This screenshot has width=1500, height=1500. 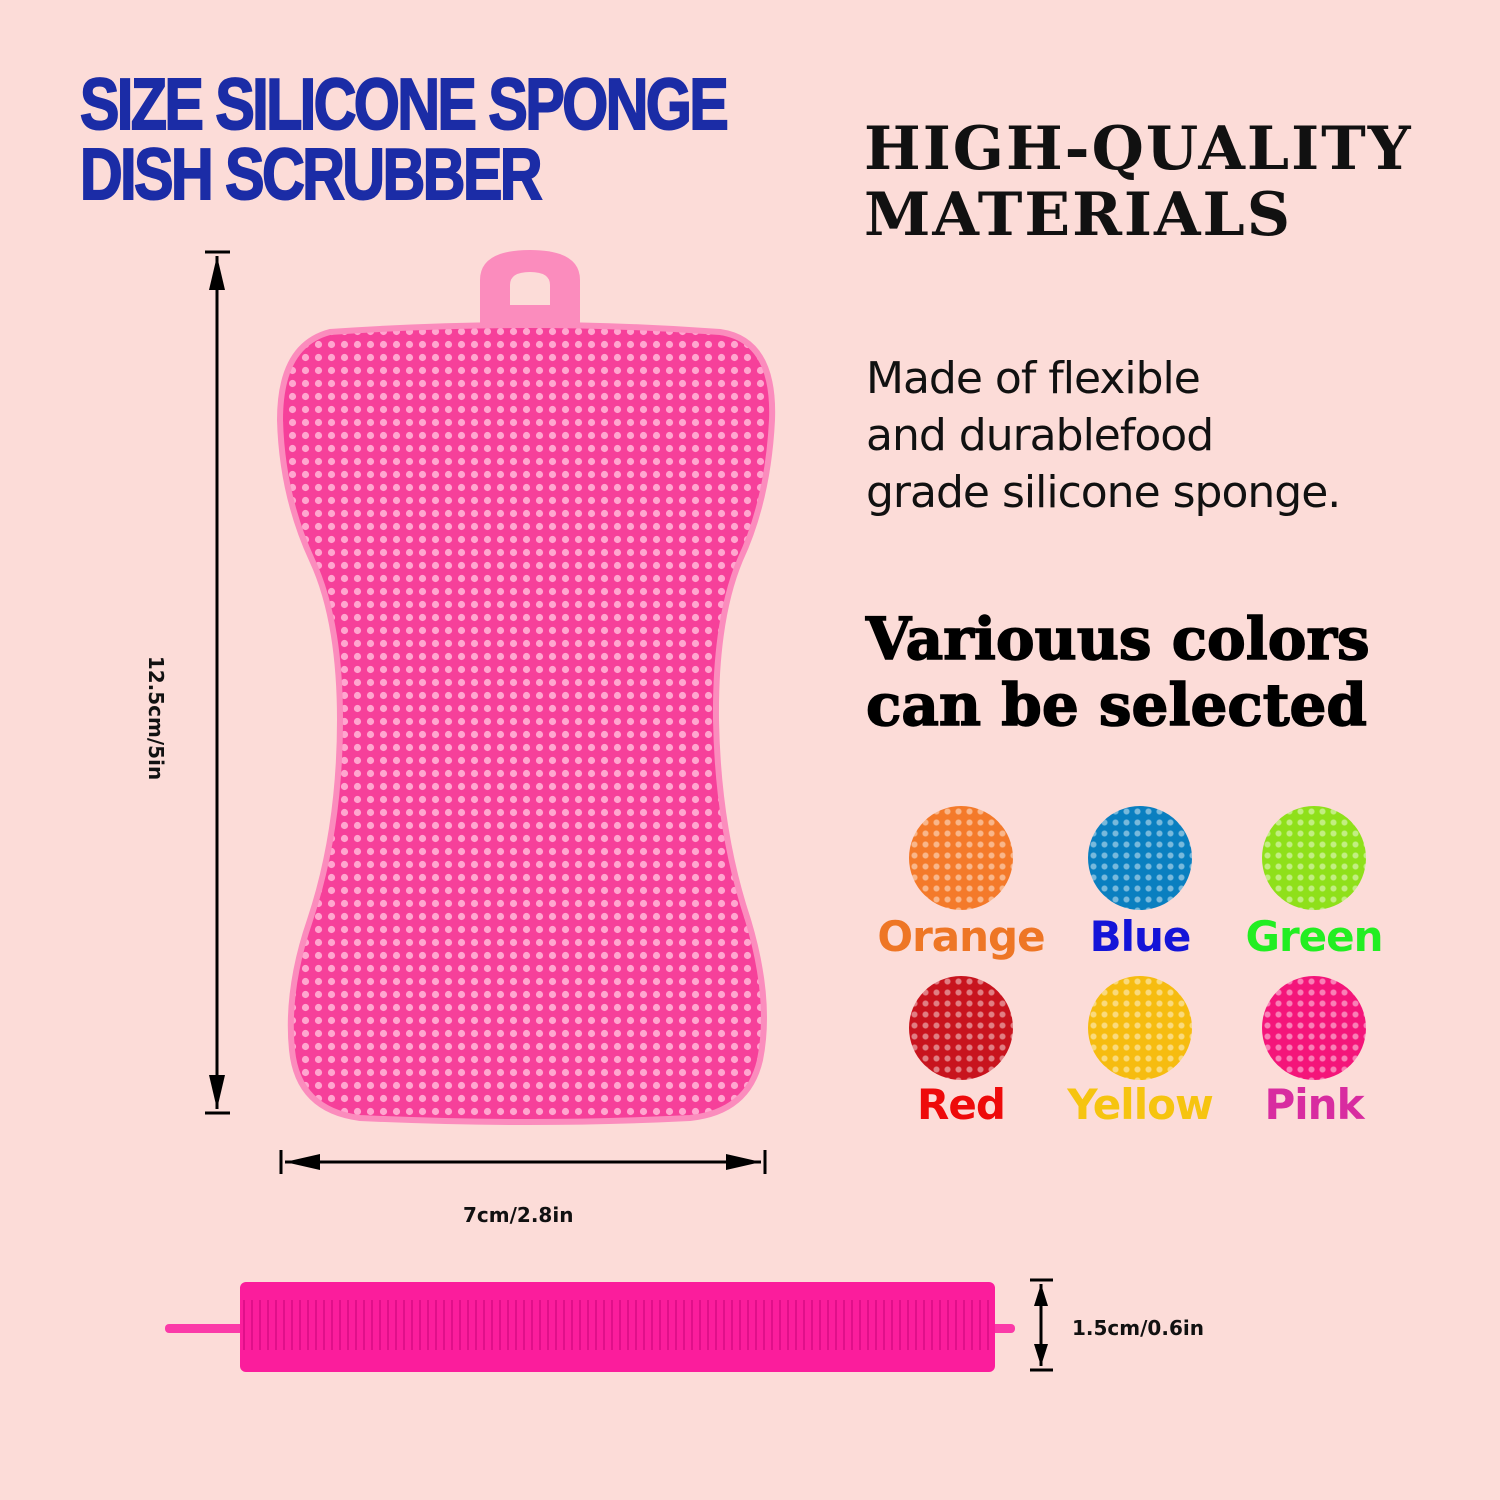 What do you see at coordinates (961, 1028) in the screenshot?
I see `color-swatch-red` at bounding box center [961, 1028].